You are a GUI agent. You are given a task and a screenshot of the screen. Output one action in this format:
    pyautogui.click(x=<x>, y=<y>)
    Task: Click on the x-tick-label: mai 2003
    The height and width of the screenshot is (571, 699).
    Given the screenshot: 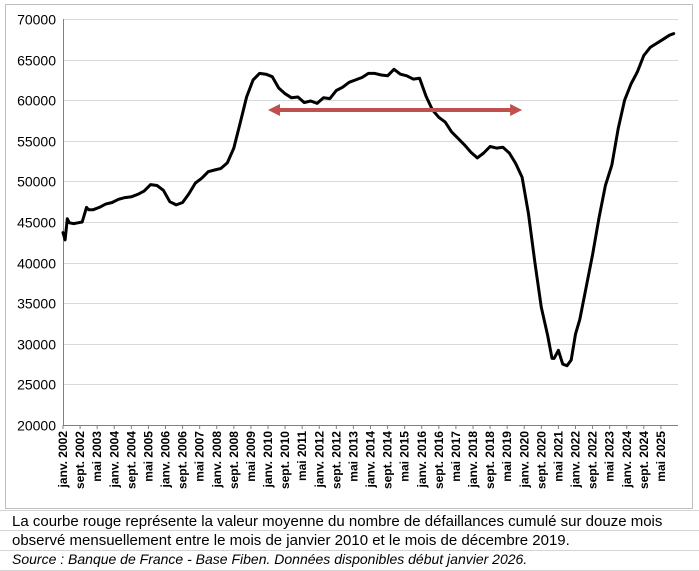 What is the action you would take?
    pyautogui.click(x=97, y=456)
    